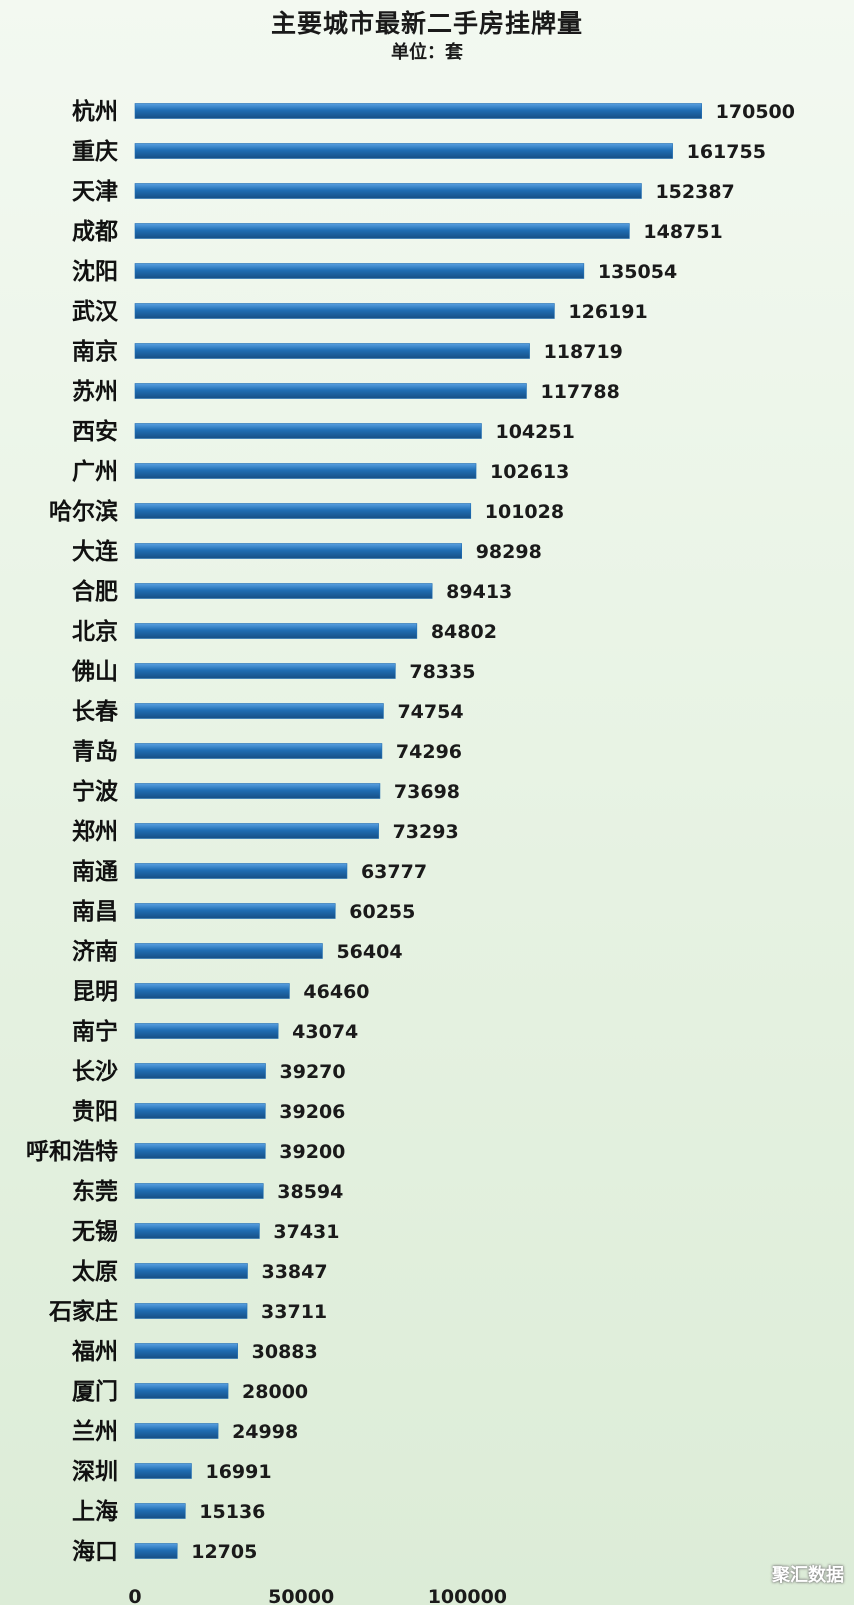  I want to click on data-label: 39200, so click(312, 1152).